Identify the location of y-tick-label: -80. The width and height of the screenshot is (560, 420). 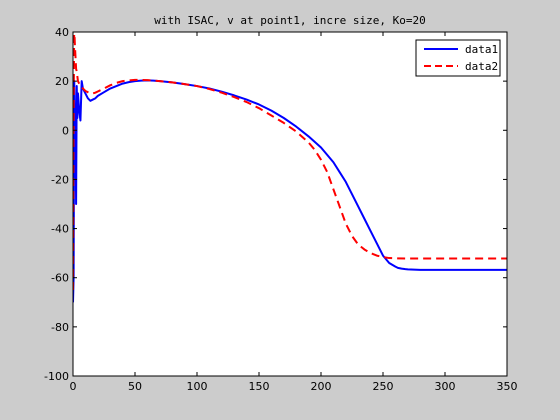
(60, 327).